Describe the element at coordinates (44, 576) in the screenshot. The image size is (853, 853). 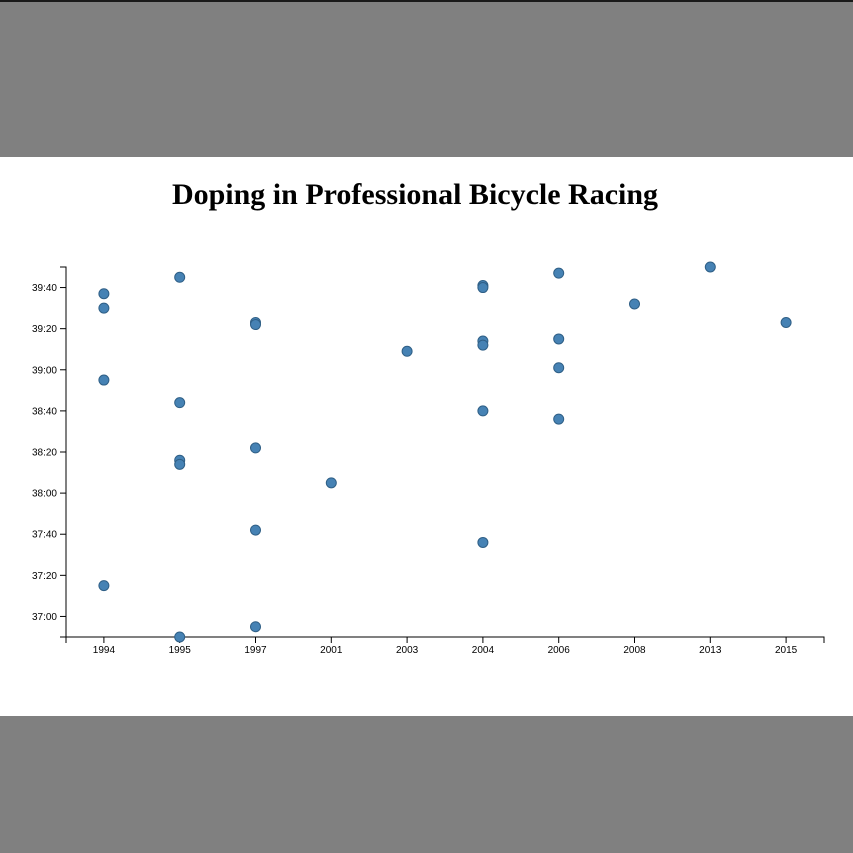
I see `y-tick-label: 37:20` at that location.